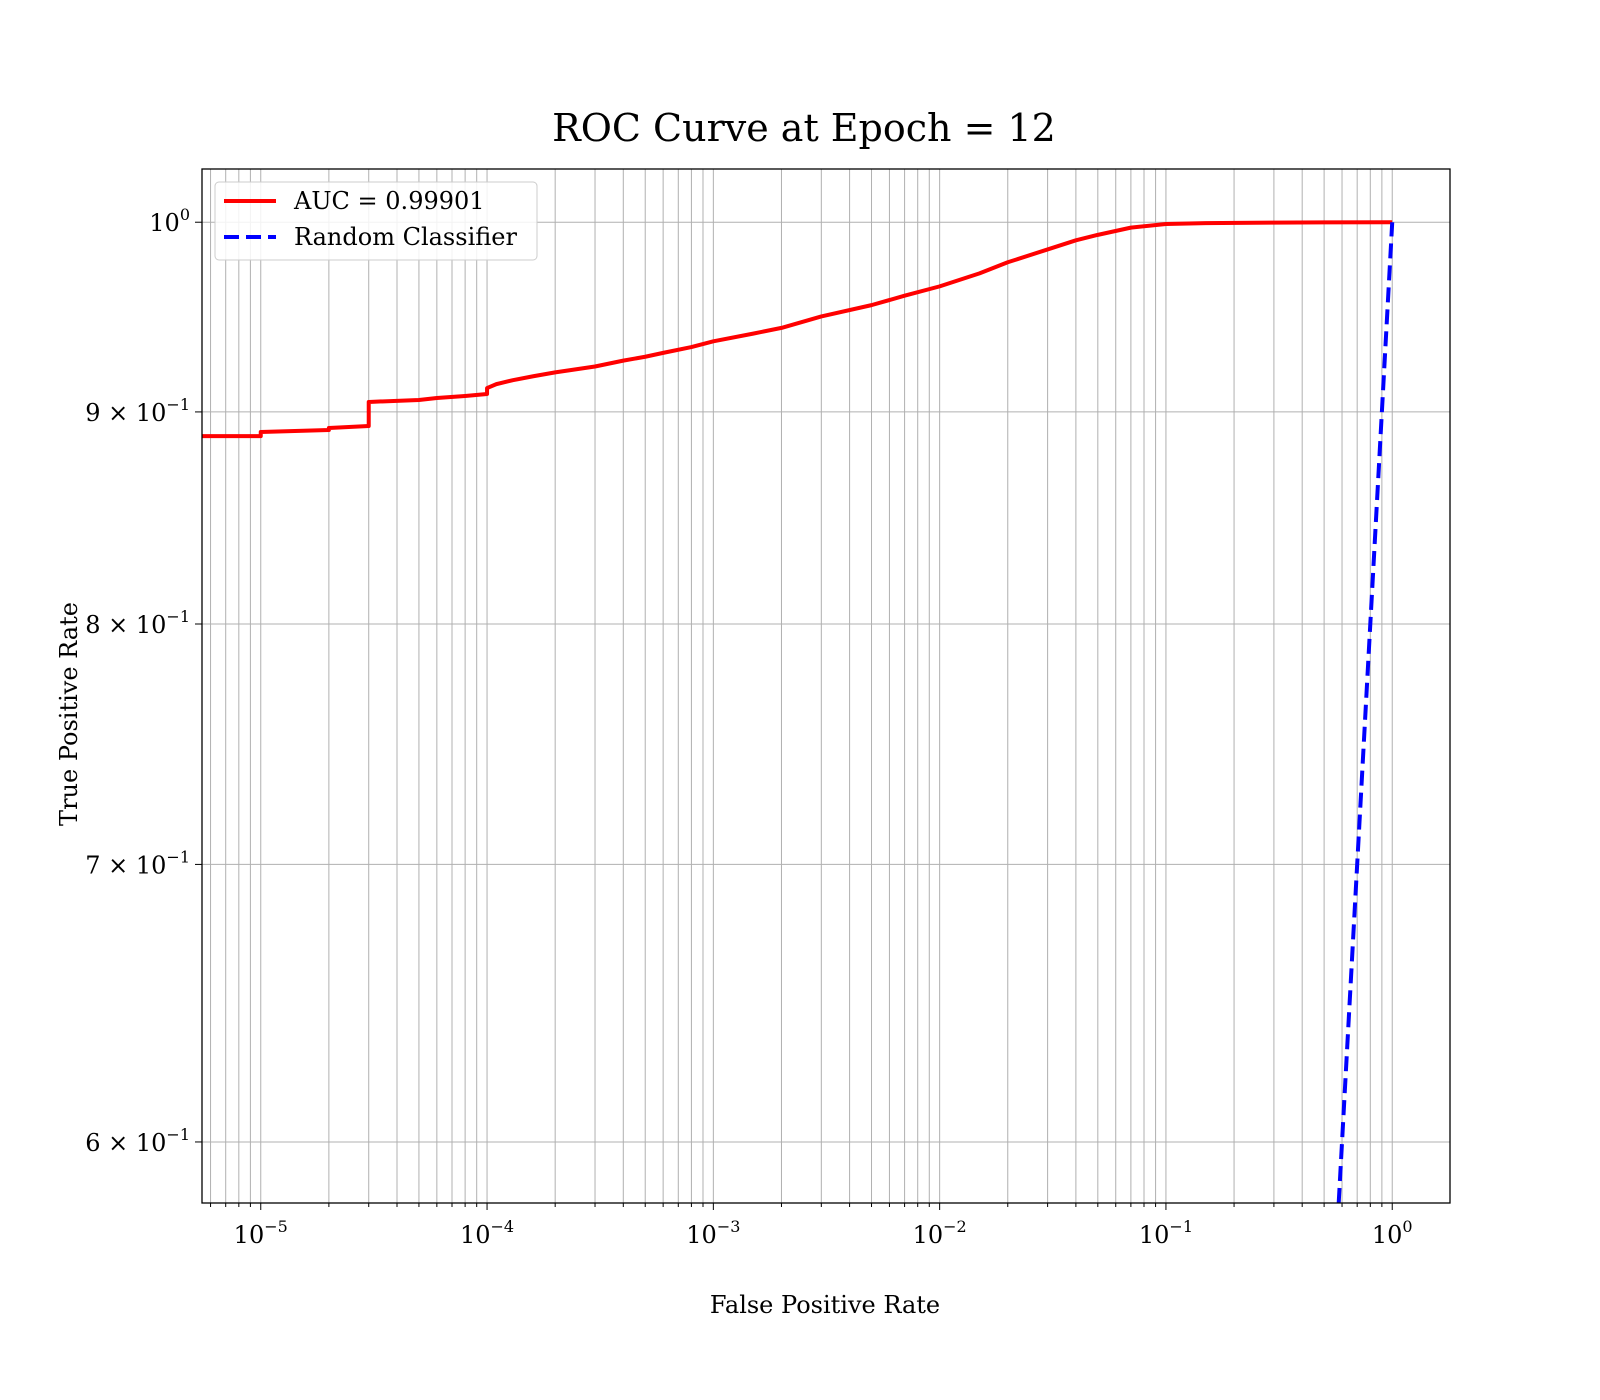 This screenshot has height=1400, width=1600. Describe the element at coordinates (69, 714) in the screenshot. I see `y-axis-label: True Positive Rate` at that location.